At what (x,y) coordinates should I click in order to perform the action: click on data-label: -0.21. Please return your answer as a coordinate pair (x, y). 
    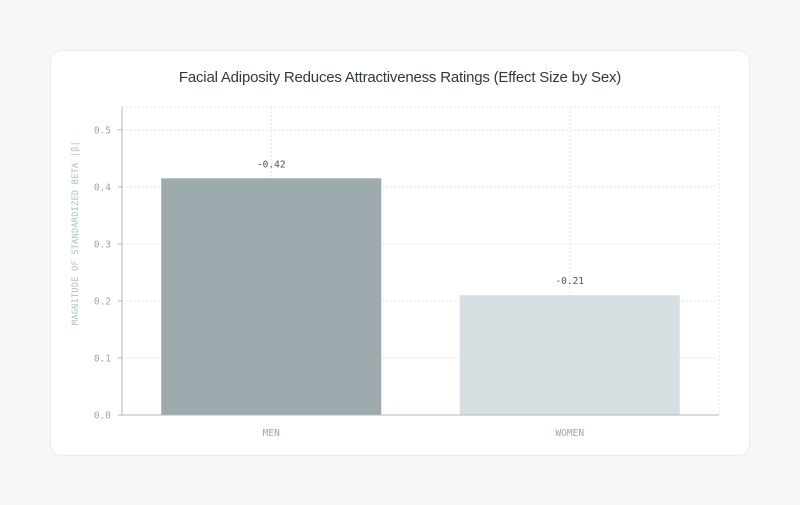
    Looking at the image, I should click on (569, 281).